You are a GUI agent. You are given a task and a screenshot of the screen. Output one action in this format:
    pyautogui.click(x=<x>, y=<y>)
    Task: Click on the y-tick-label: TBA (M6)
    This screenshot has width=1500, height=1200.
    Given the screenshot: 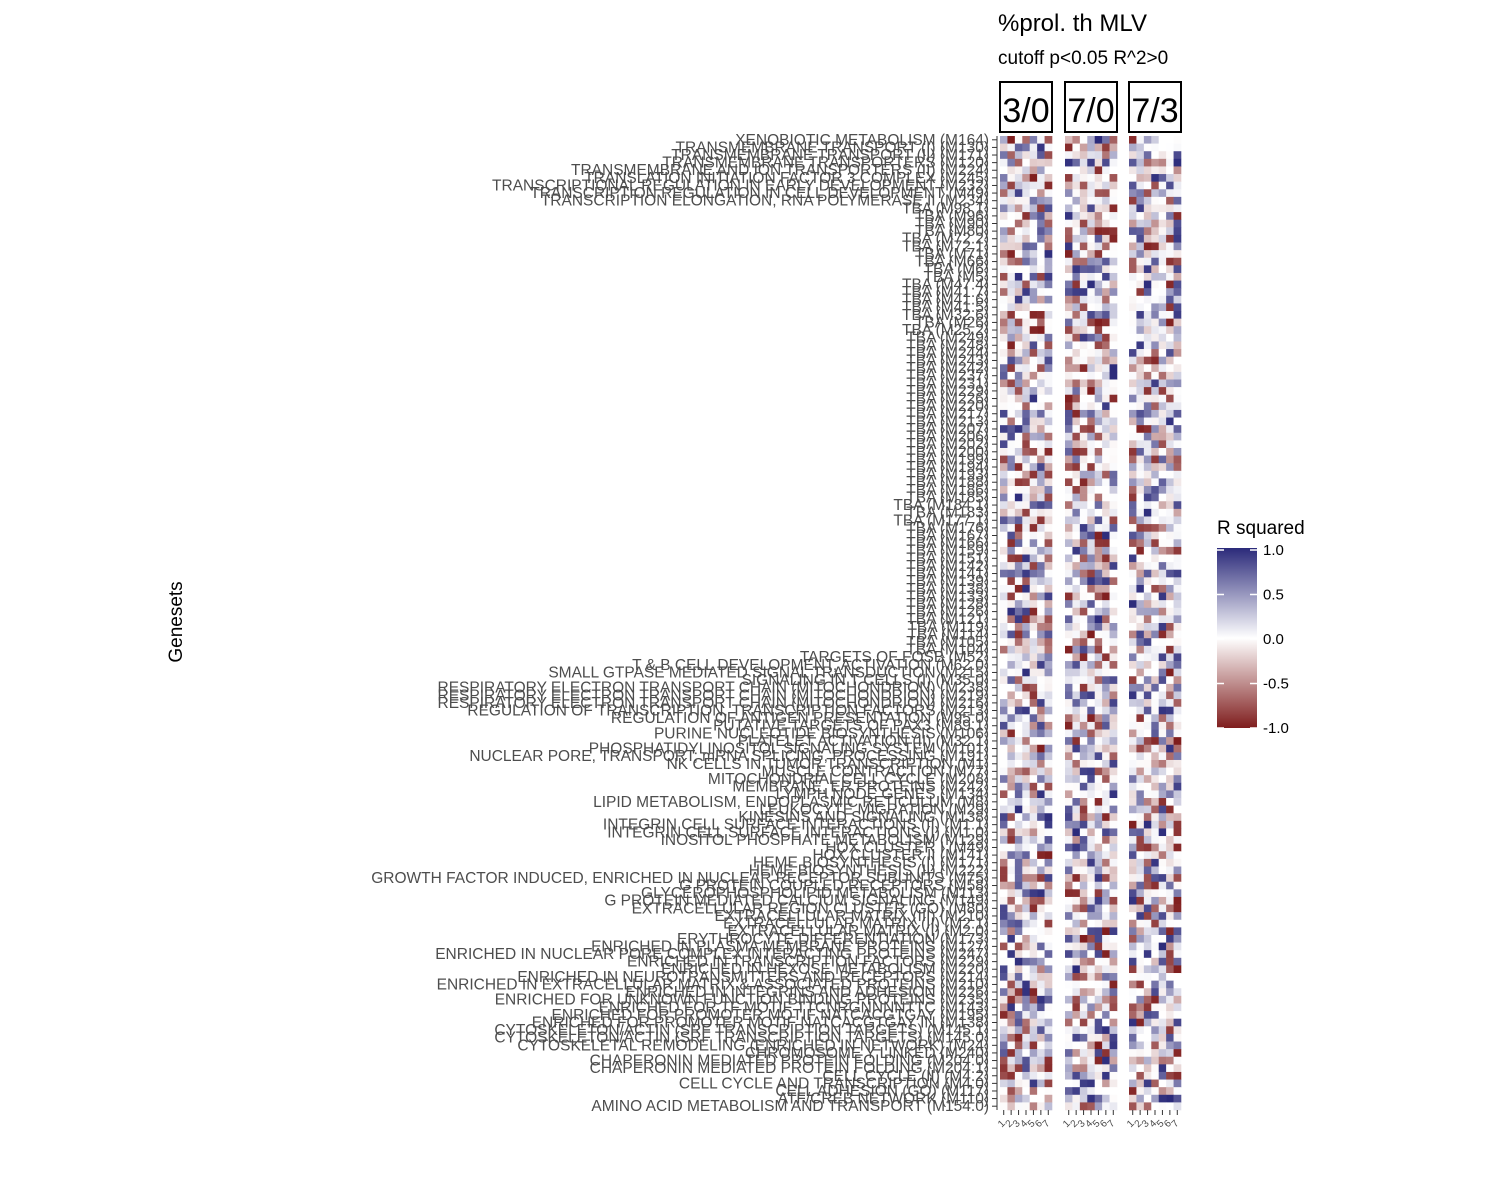 What is the action you would take?
    pyautogui.click(x=956, y=269)
    